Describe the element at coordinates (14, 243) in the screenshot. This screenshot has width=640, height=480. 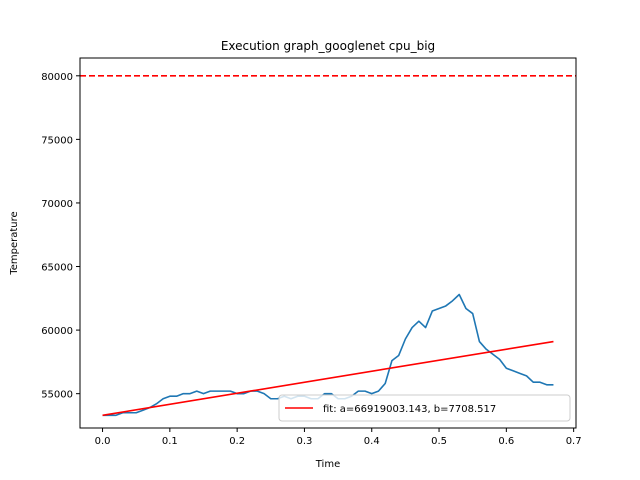
I see `y-axis-title: Temperature` at that location.